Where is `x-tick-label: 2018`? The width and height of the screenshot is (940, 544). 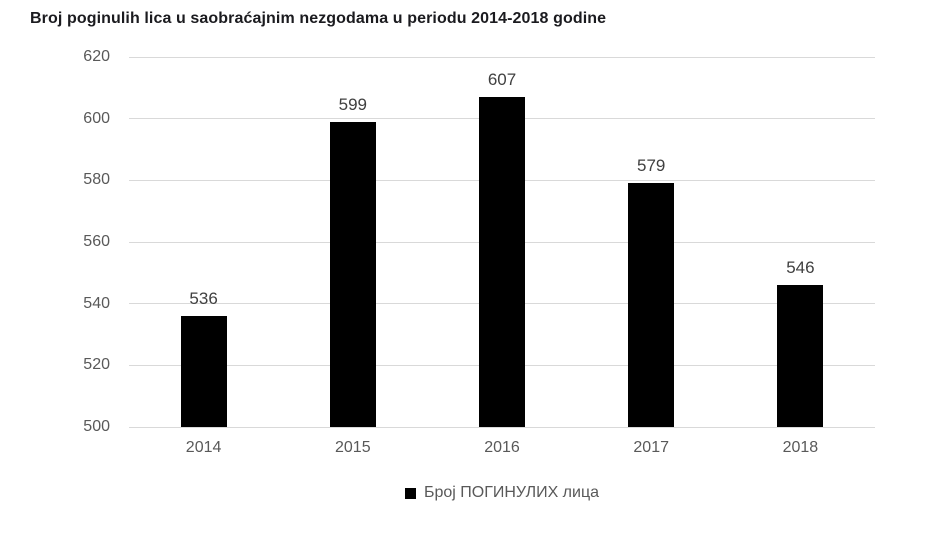
x-tick-label: 2018 is located at coordinates (800, 447).